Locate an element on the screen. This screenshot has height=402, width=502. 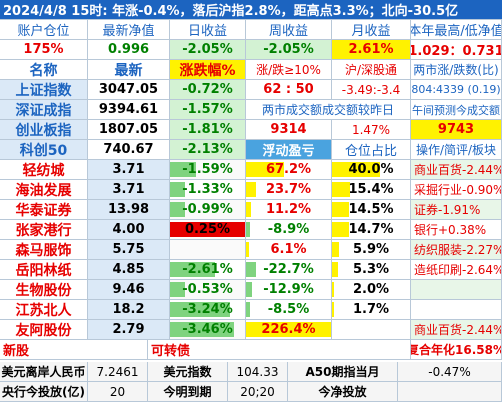
account-header-5-text: 本年最高/低净值 is located at coordinates (456, 31).